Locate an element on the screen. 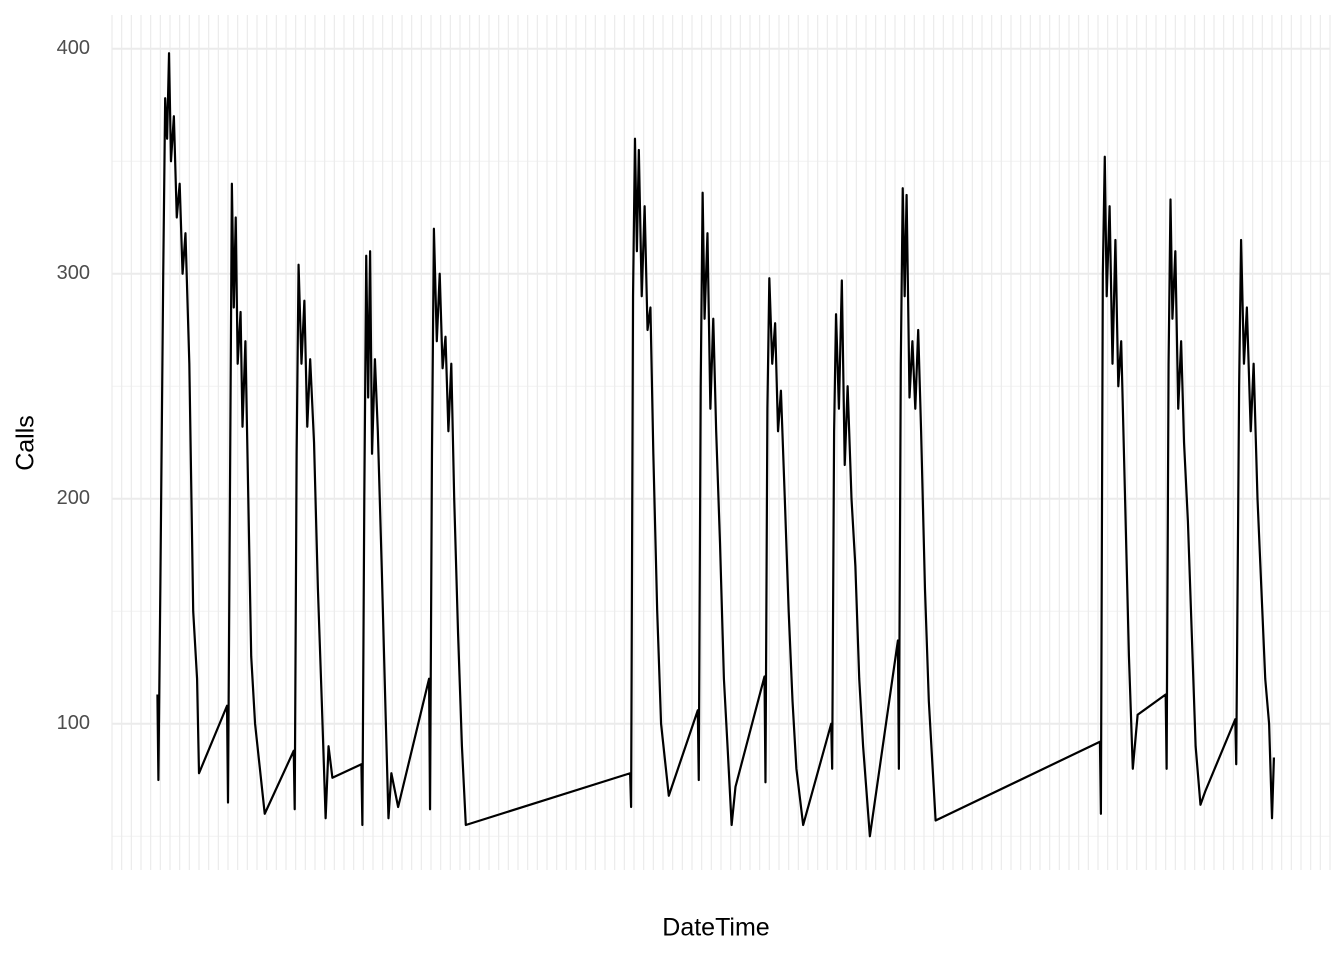  x-axis-title: DateTime is located at coordinates (715, 928).